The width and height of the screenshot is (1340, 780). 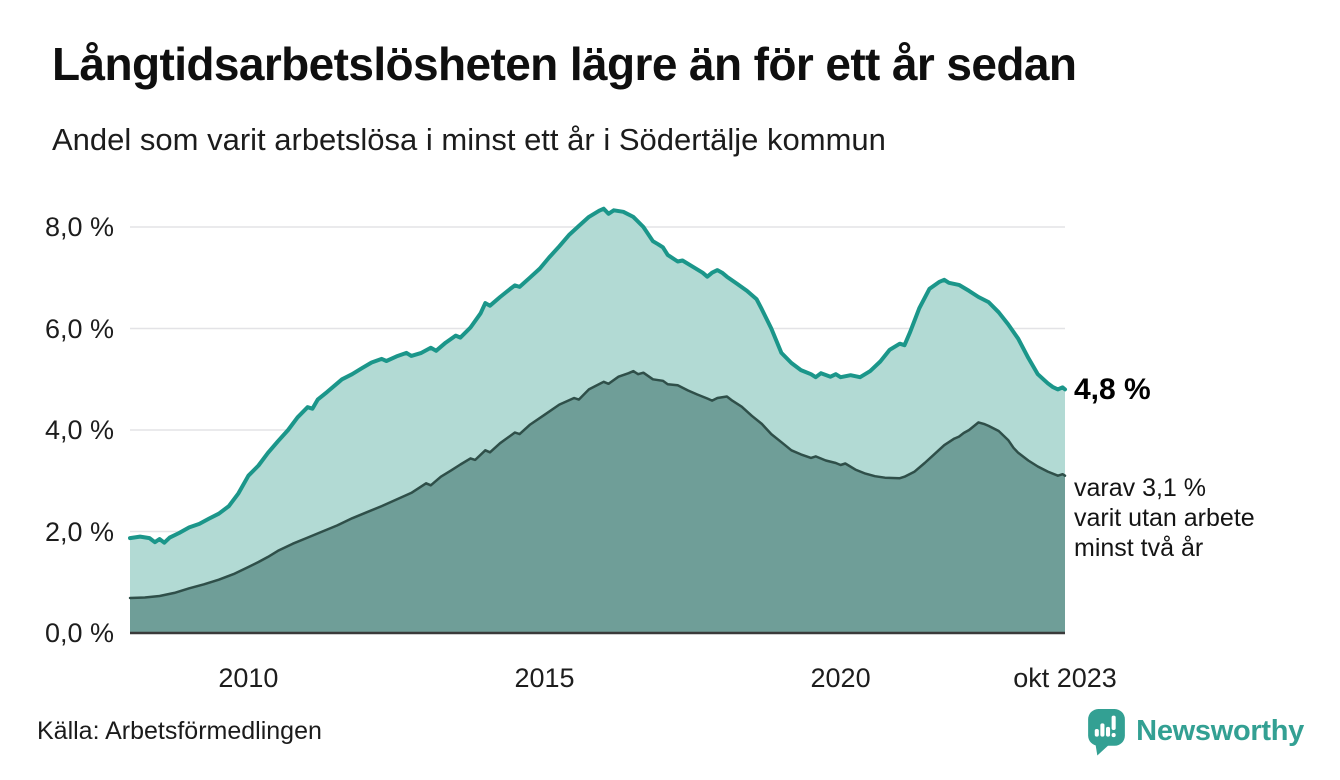 What do you see at coordinates (1113, 722) in the screenshot?
I see `logo-exclamation-stem` at bounding box center [1113, 722].